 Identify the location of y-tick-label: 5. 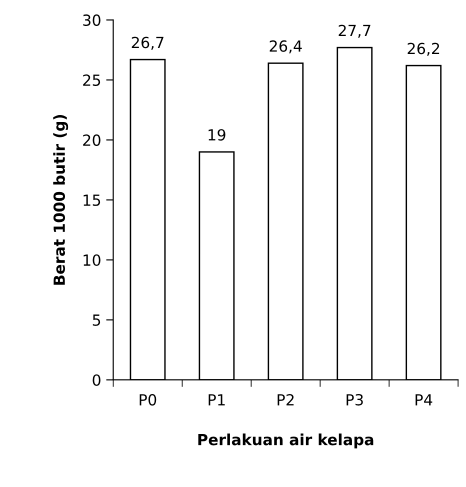
(96, 320).